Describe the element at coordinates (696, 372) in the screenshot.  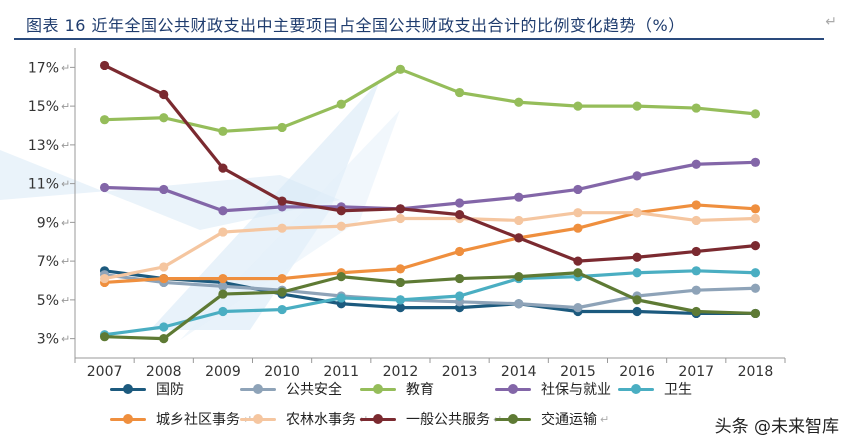
I see `x-tick-label: 2017` at that location.